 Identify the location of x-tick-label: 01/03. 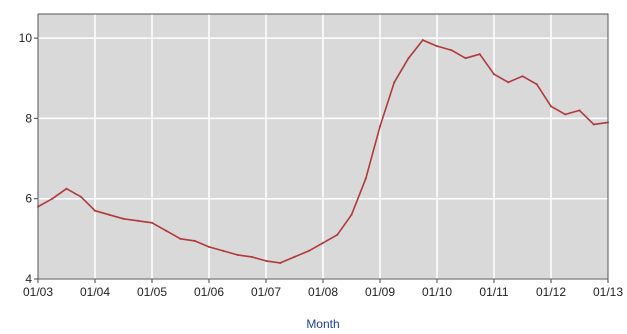
(38, 292).